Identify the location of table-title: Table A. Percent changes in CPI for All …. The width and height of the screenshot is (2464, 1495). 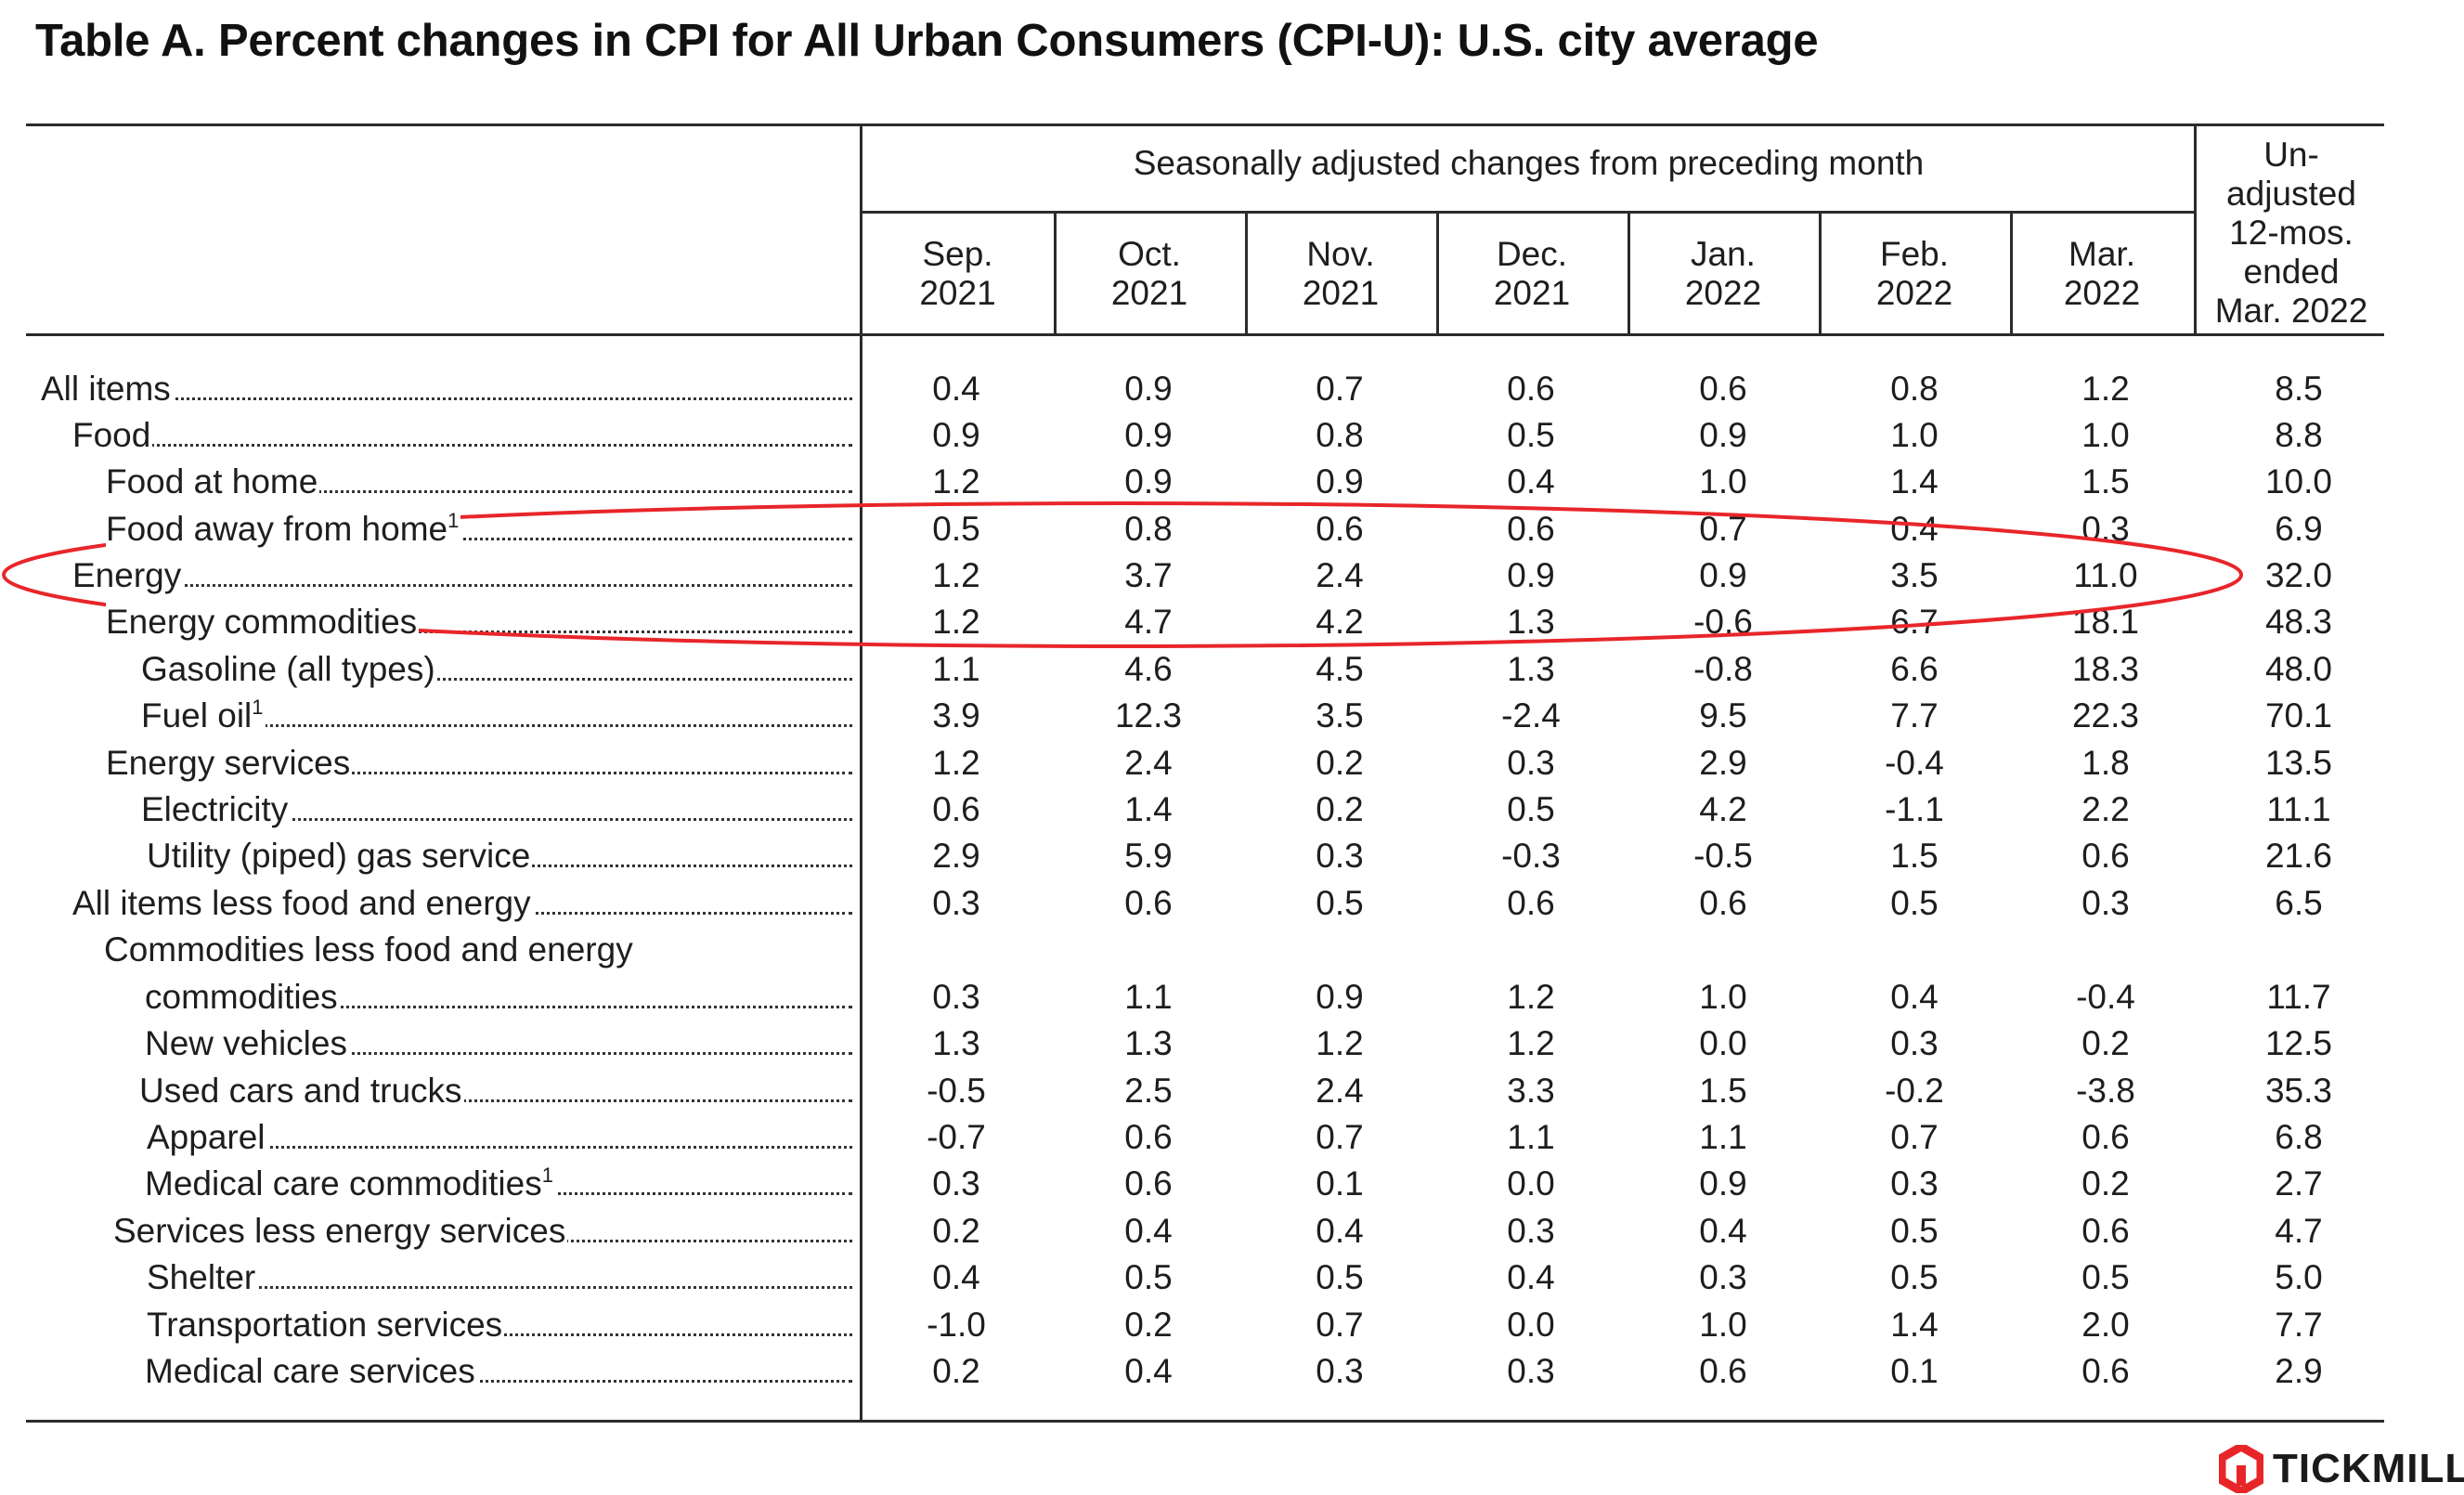
(927, 41).